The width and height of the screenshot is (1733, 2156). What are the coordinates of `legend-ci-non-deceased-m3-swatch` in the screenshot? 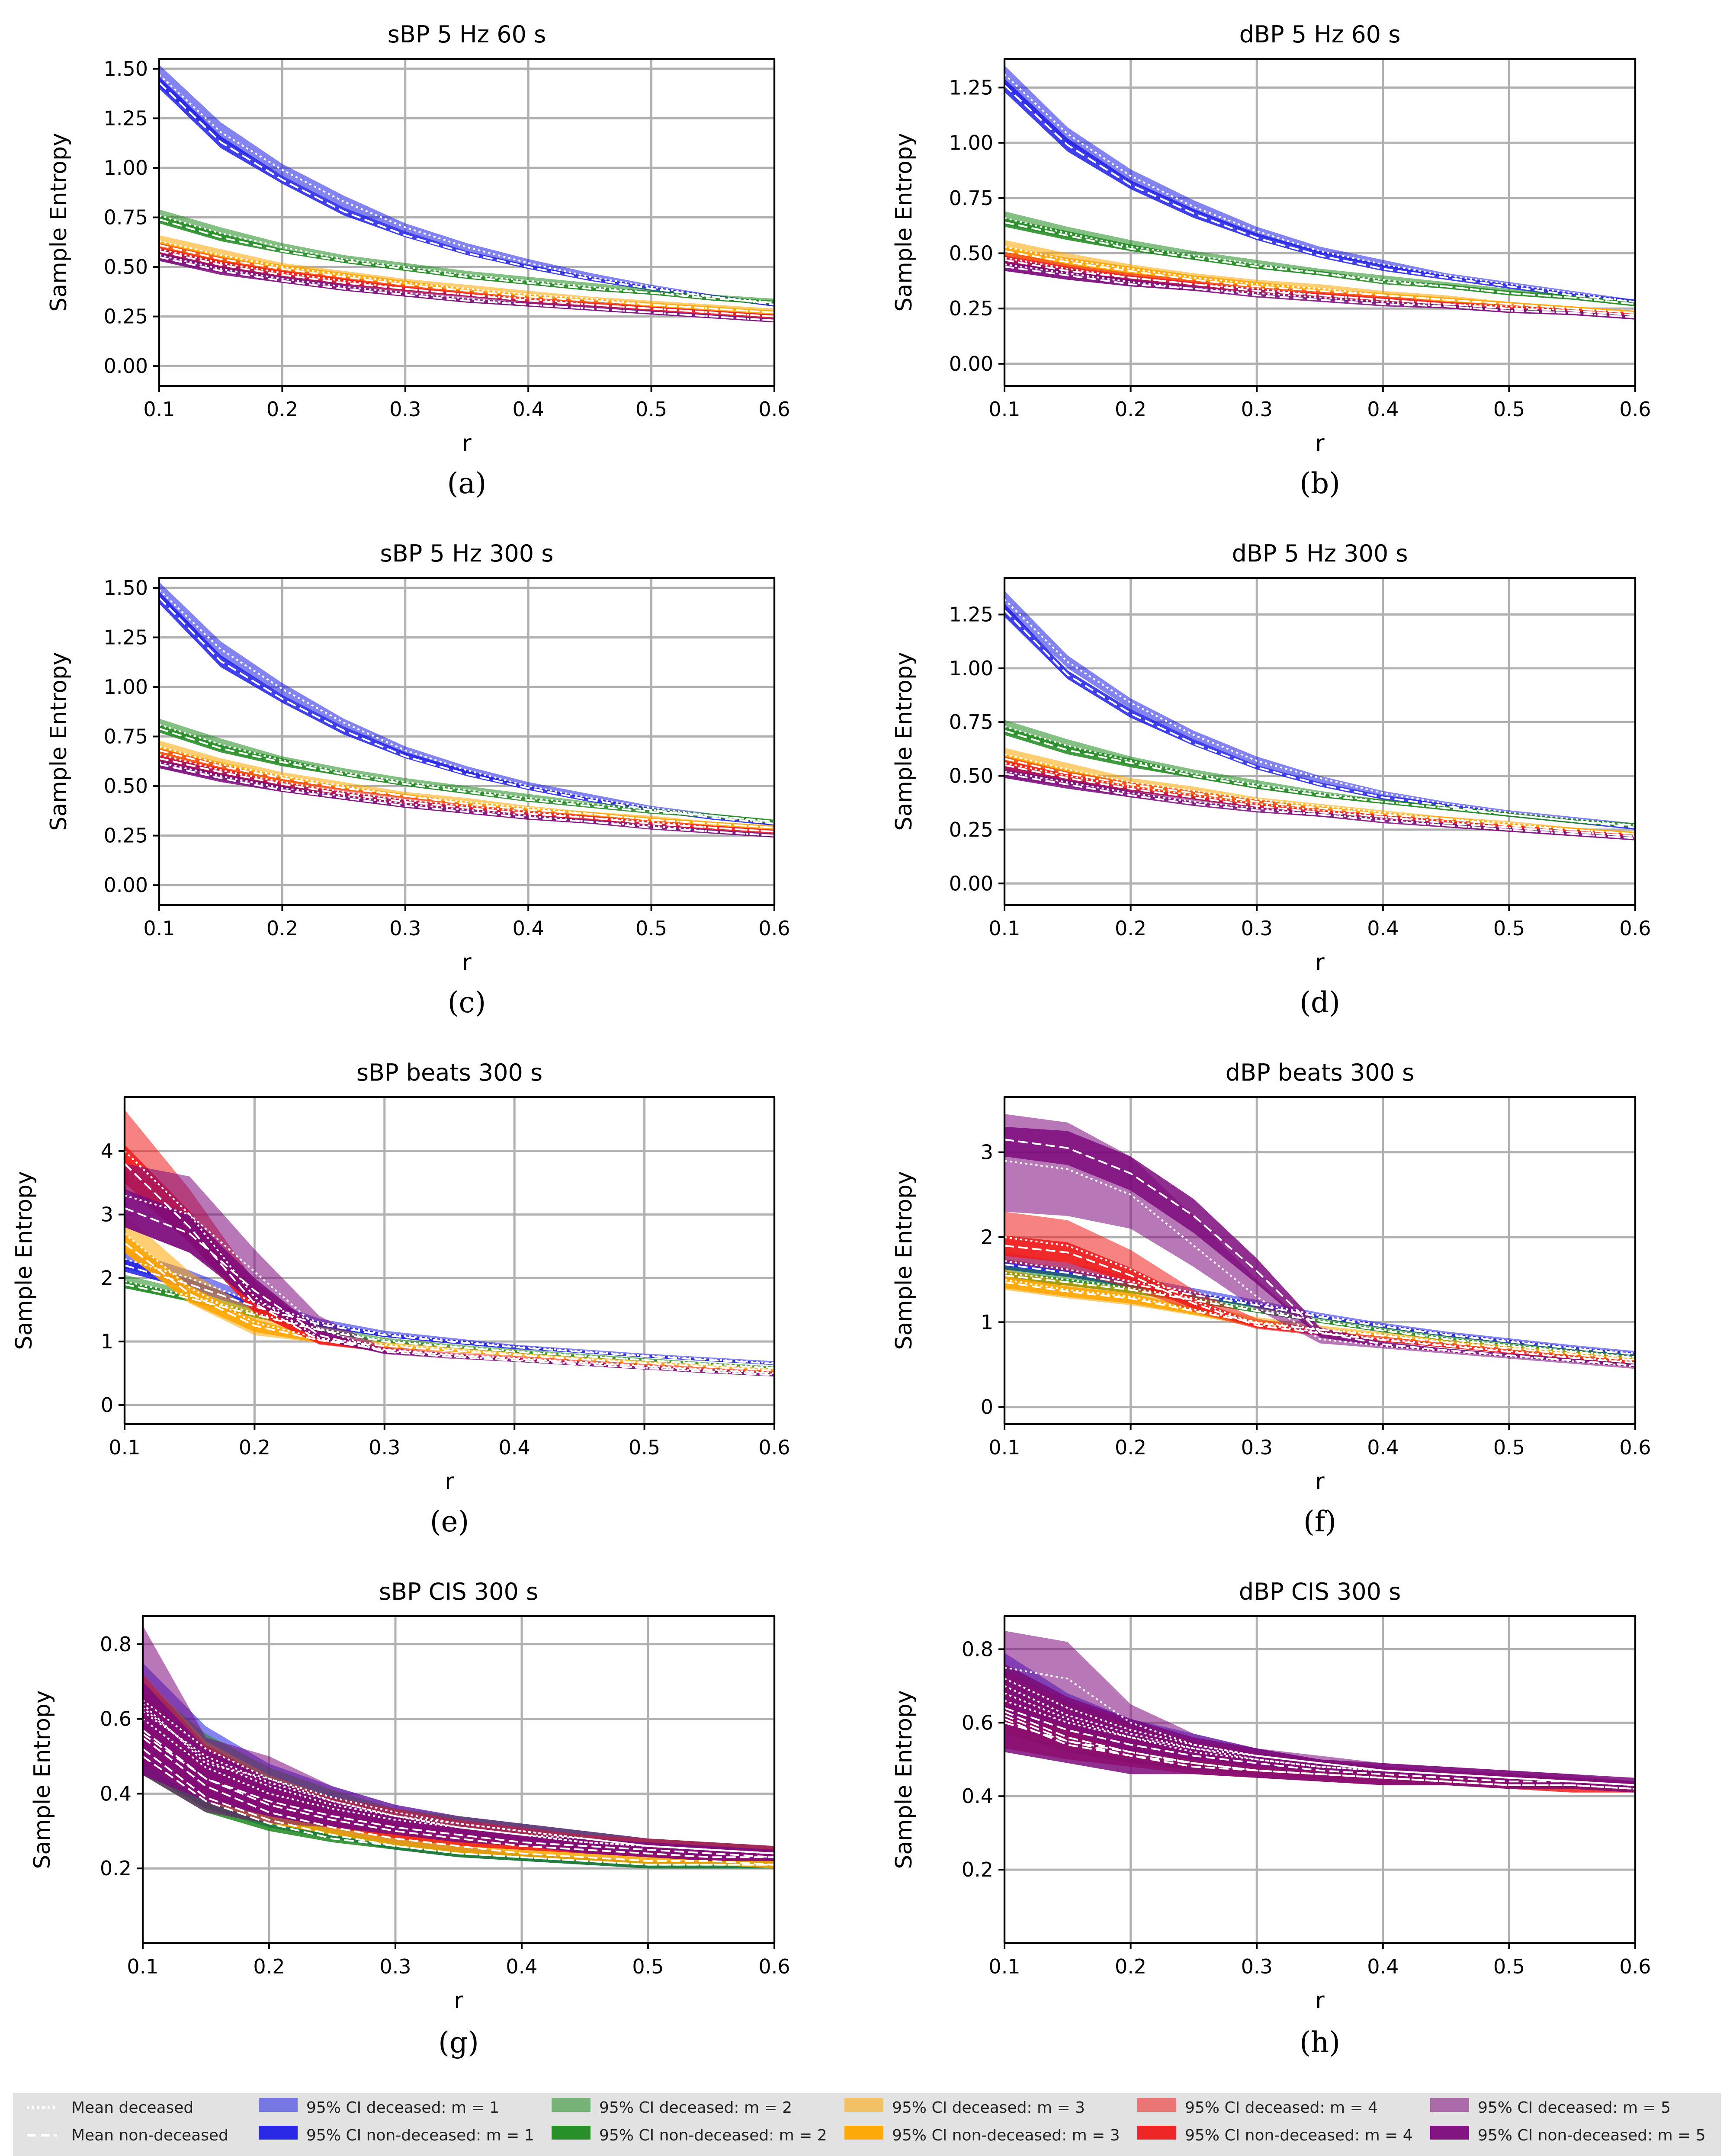 It's located at (863, 2133).